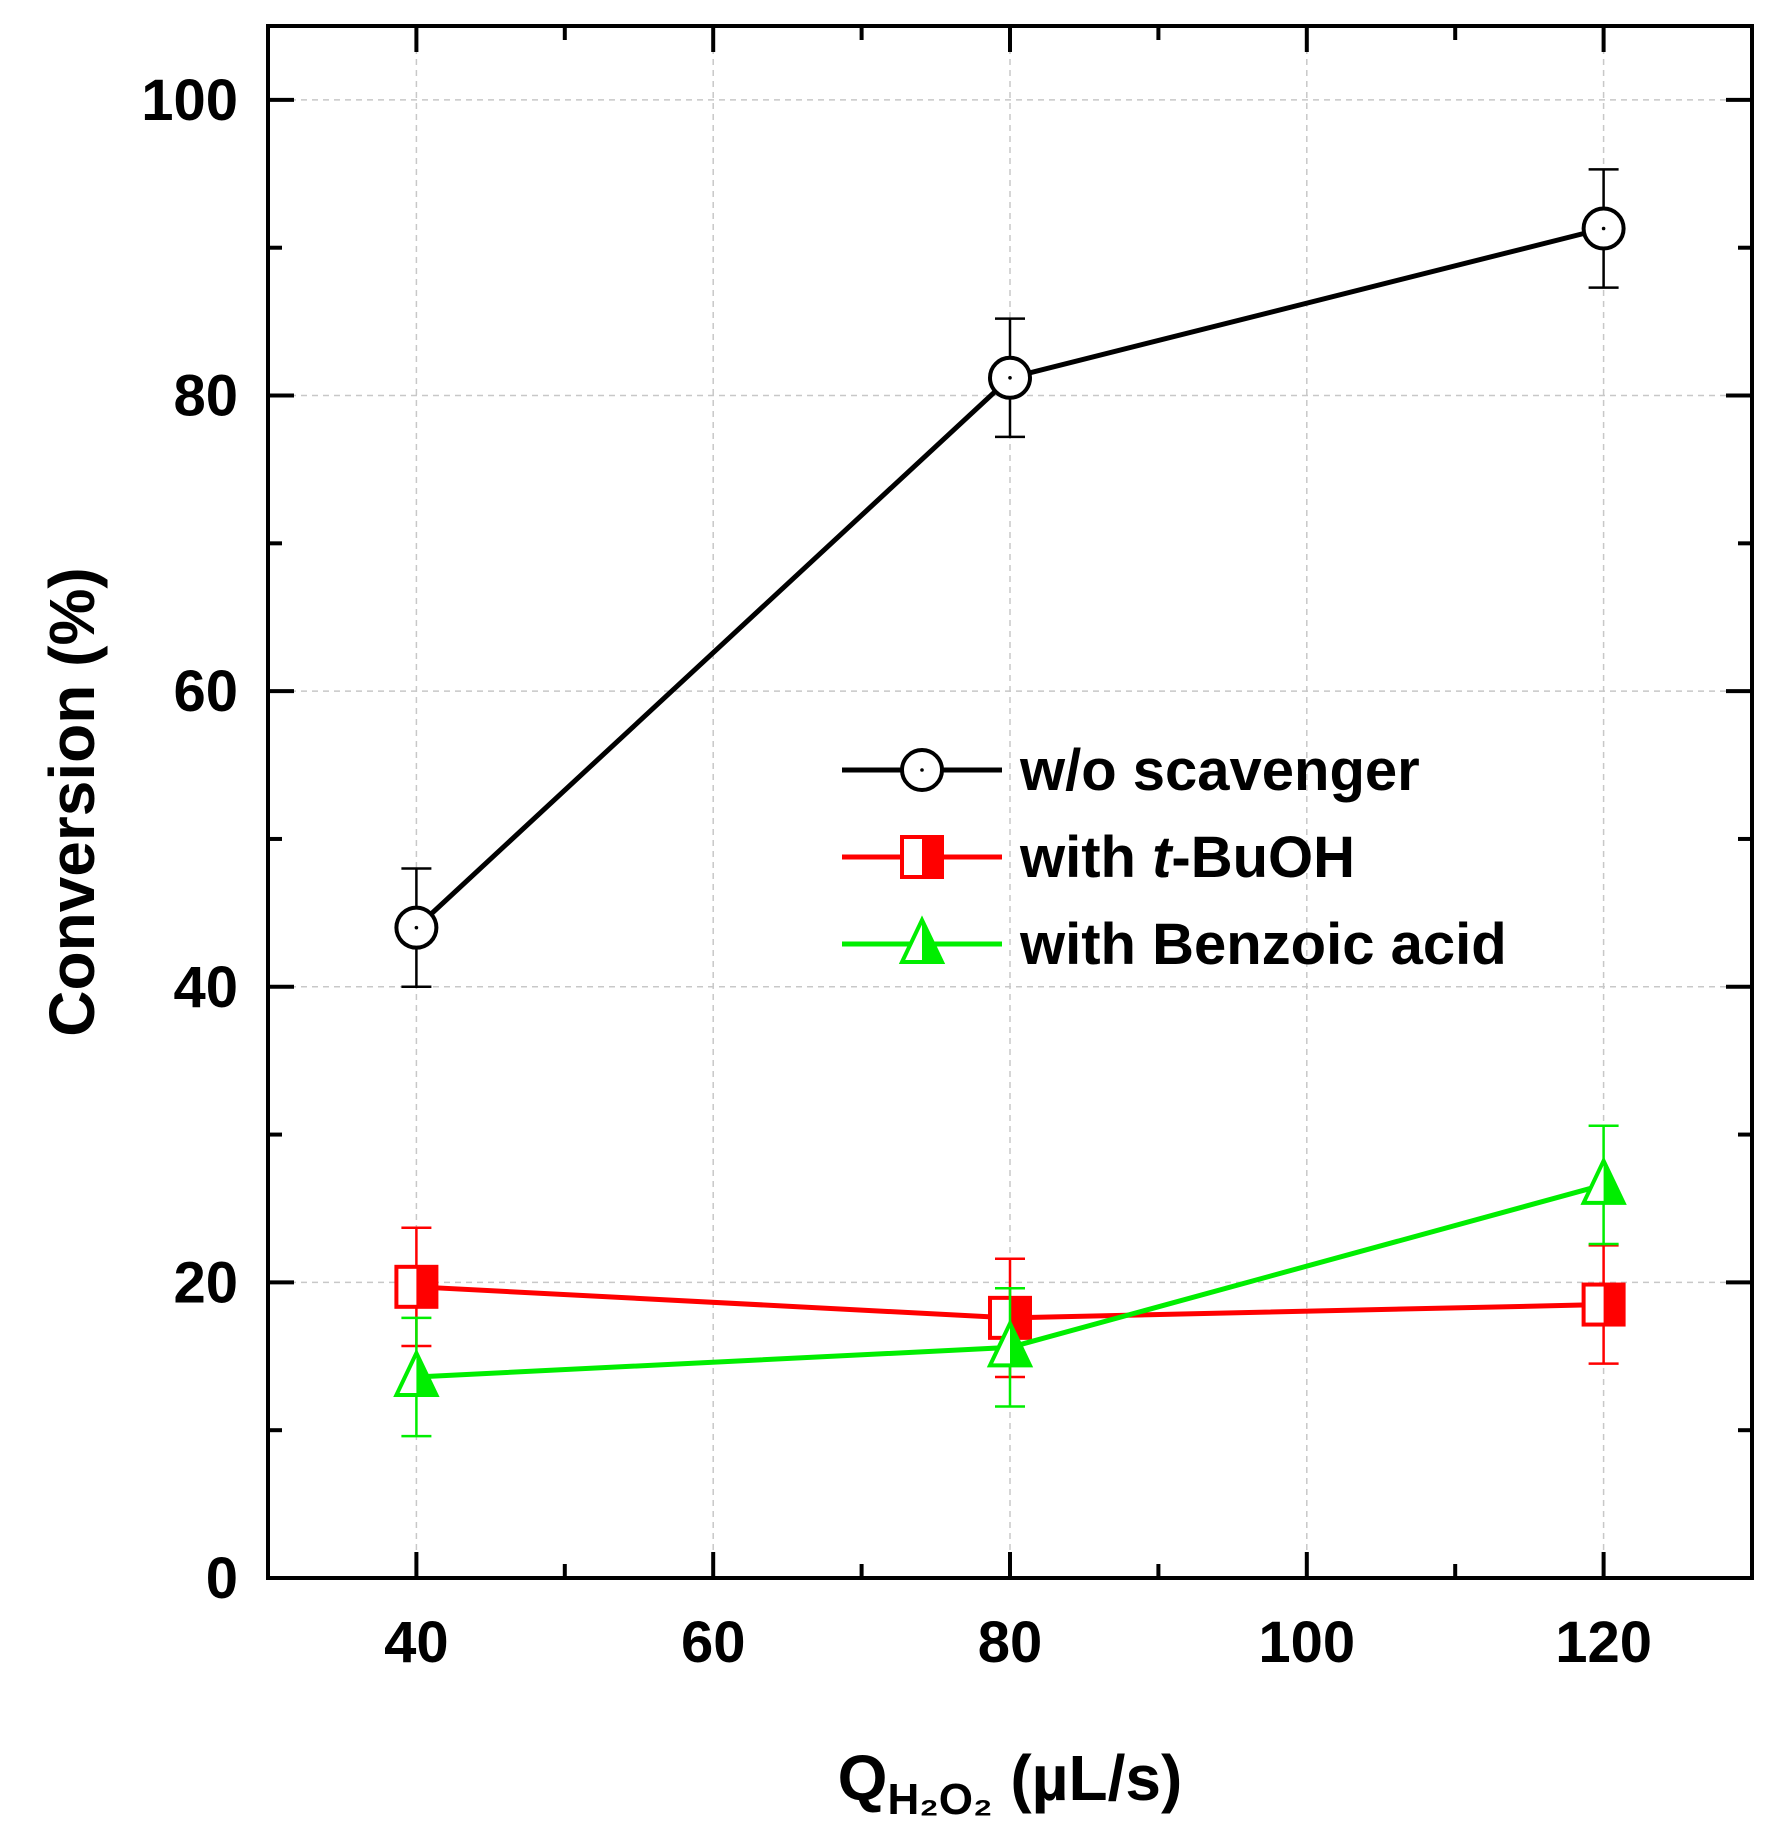 This screenshot has height=1833, width=1785. I want to click on y-axis-title: Conversion (%), so click(72, 801).